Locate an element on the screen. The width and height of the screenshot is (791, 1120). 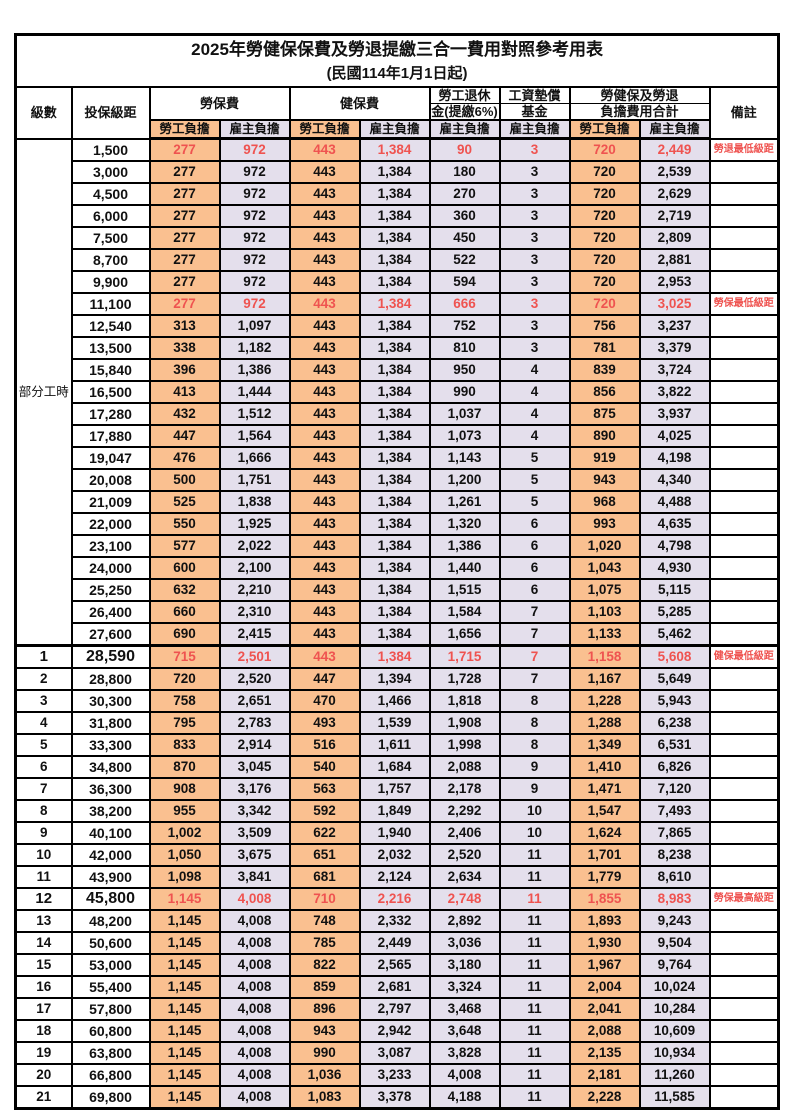
level-cell: 11 is located at coordinates (43, 877).